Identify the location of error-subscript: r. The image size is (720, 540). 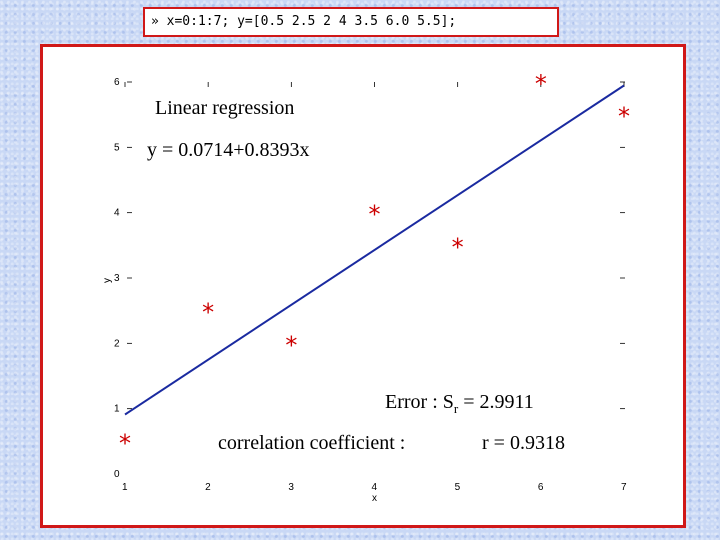
(456, 408).